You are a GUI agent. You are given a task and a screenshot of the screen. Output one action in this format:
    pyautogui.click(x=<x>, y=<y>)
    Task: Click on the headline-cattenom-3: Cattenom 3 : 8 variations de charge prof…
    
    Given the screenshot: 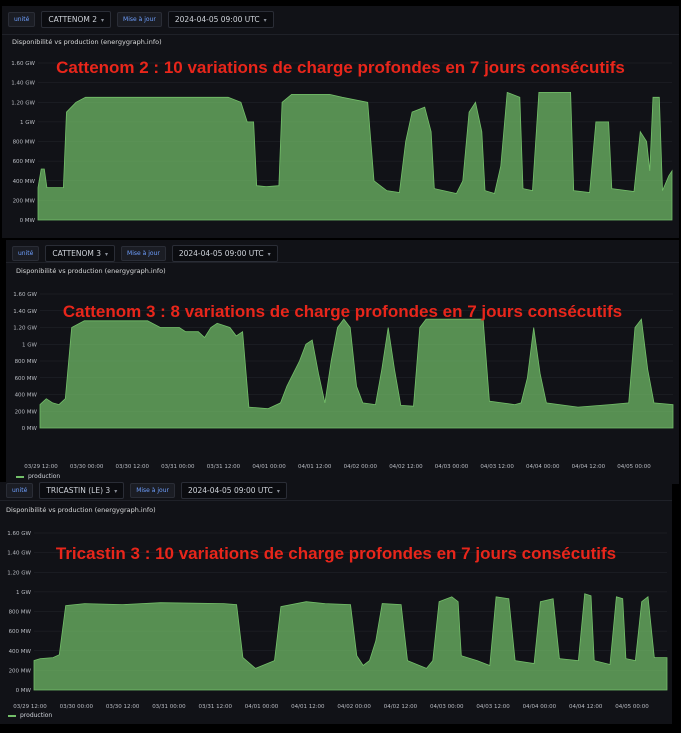 What is the action you would take?
    pyautogui.click(x=342, y=311)
    